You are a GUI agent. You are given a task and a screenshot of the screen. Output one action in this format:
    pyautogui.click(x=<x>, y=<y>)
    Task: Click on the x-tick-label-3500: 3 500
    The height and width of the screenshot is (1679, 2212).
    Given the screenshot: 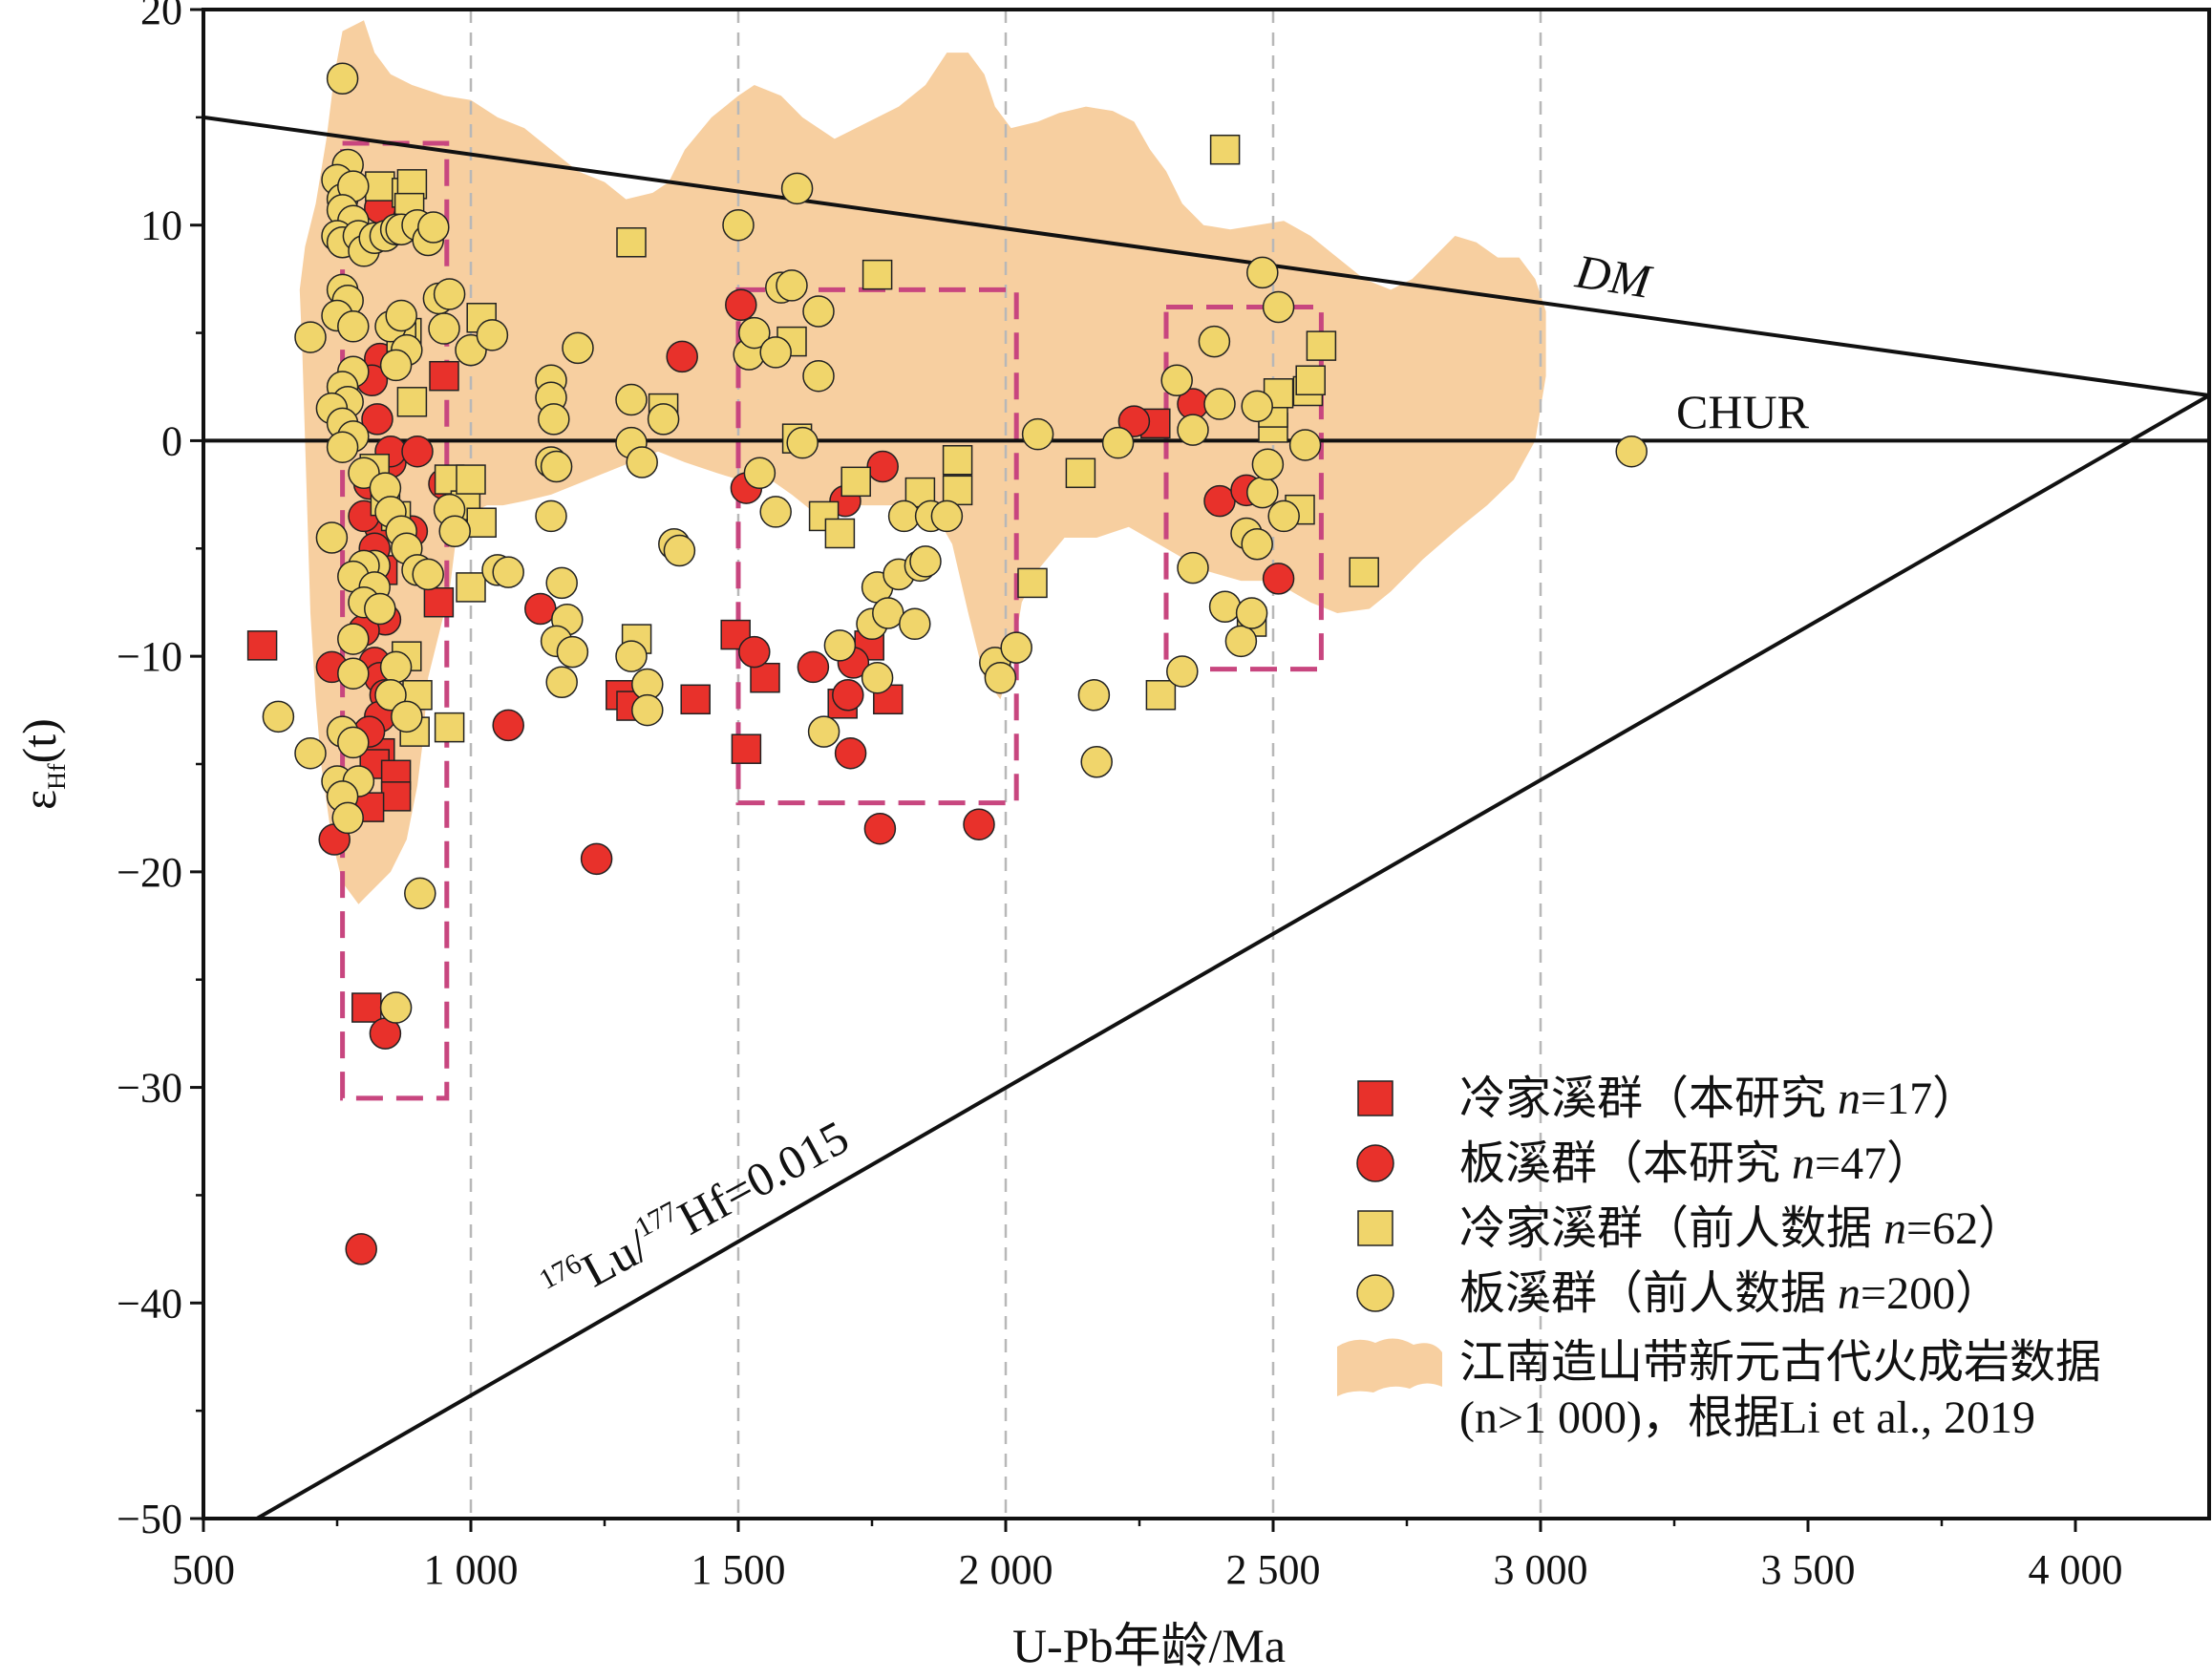 What is the action you would take?
    pyautogui.click(x=1808, y=1569)
    